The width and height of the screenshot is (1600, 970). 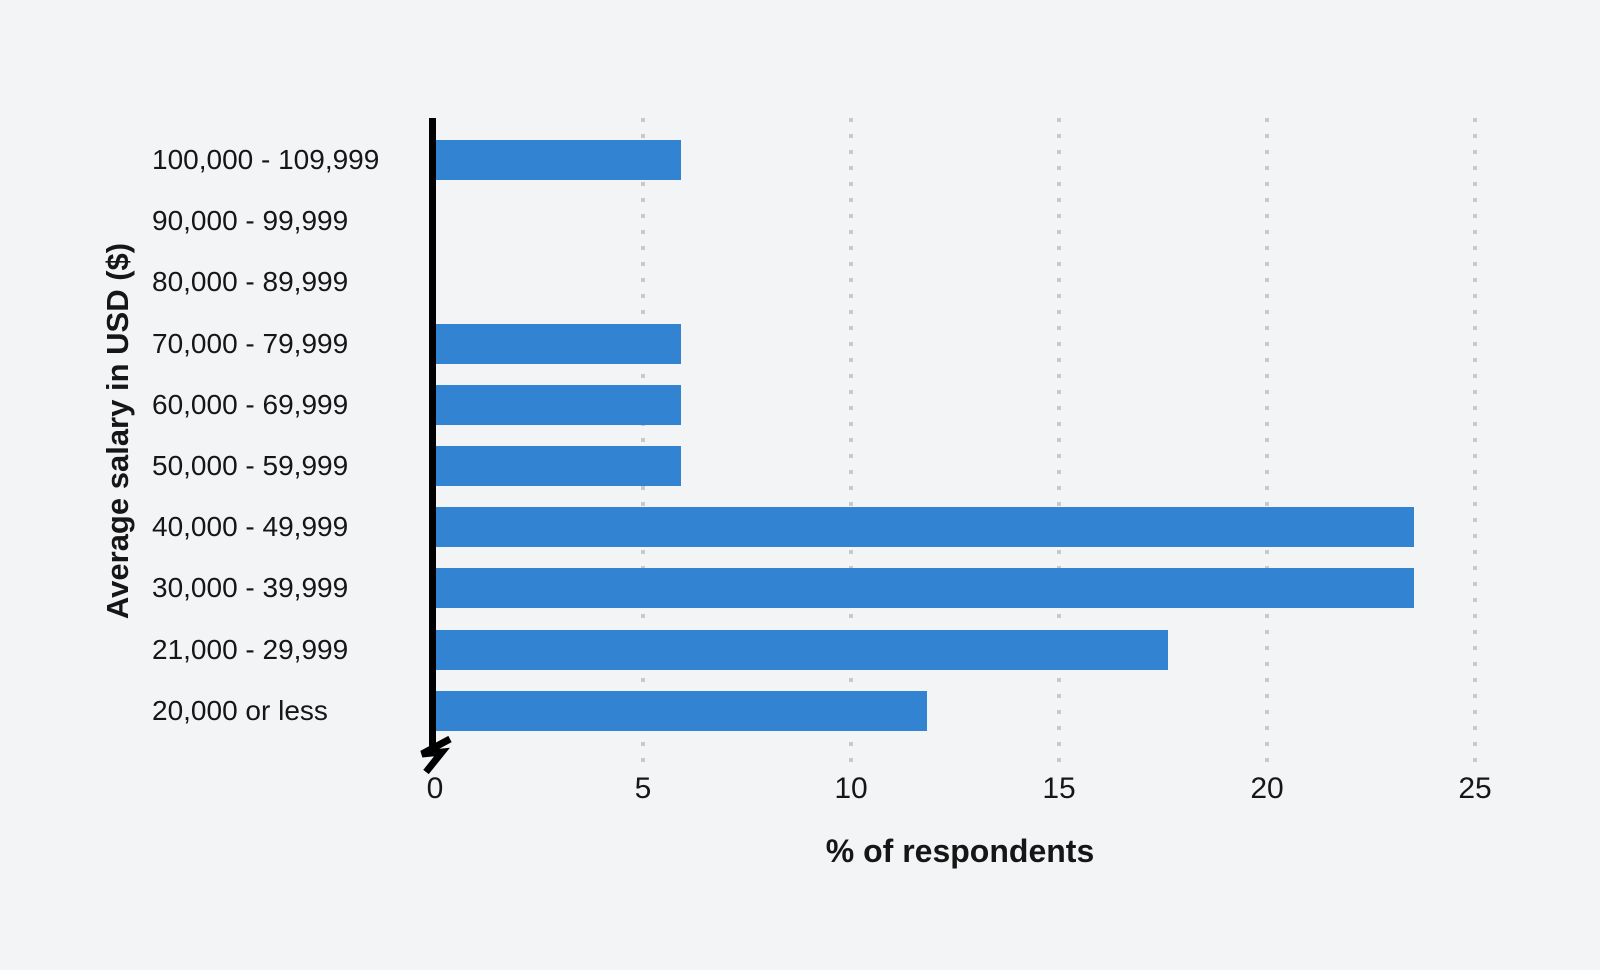 What do you see at coordinates (240, 710) in the screenshot?
I see `category-label: 20,000 or less` at bounding box center [240, 710].